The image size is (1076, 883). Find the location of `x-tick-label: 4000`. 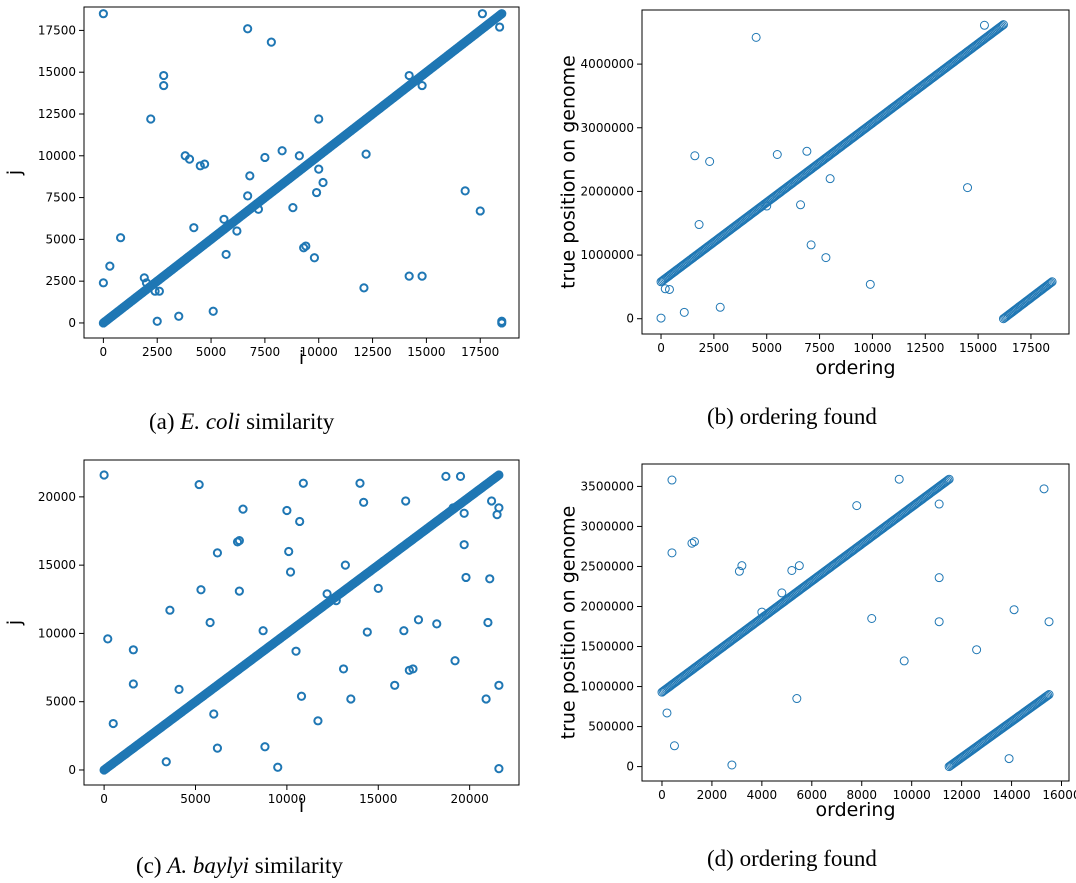

x-tick-label: 4000 is located at coordinates (762, 795).